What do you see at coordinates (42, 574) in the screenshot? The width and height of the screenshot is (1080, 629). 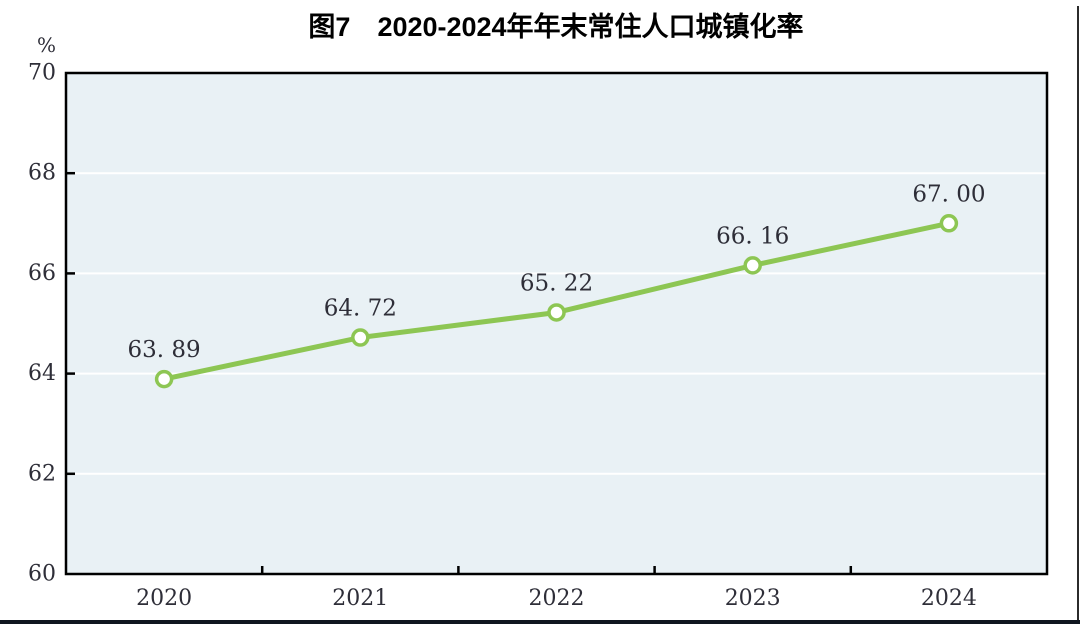 I see `y-axis-tick-label: 60` at bounding box center [42, 574].